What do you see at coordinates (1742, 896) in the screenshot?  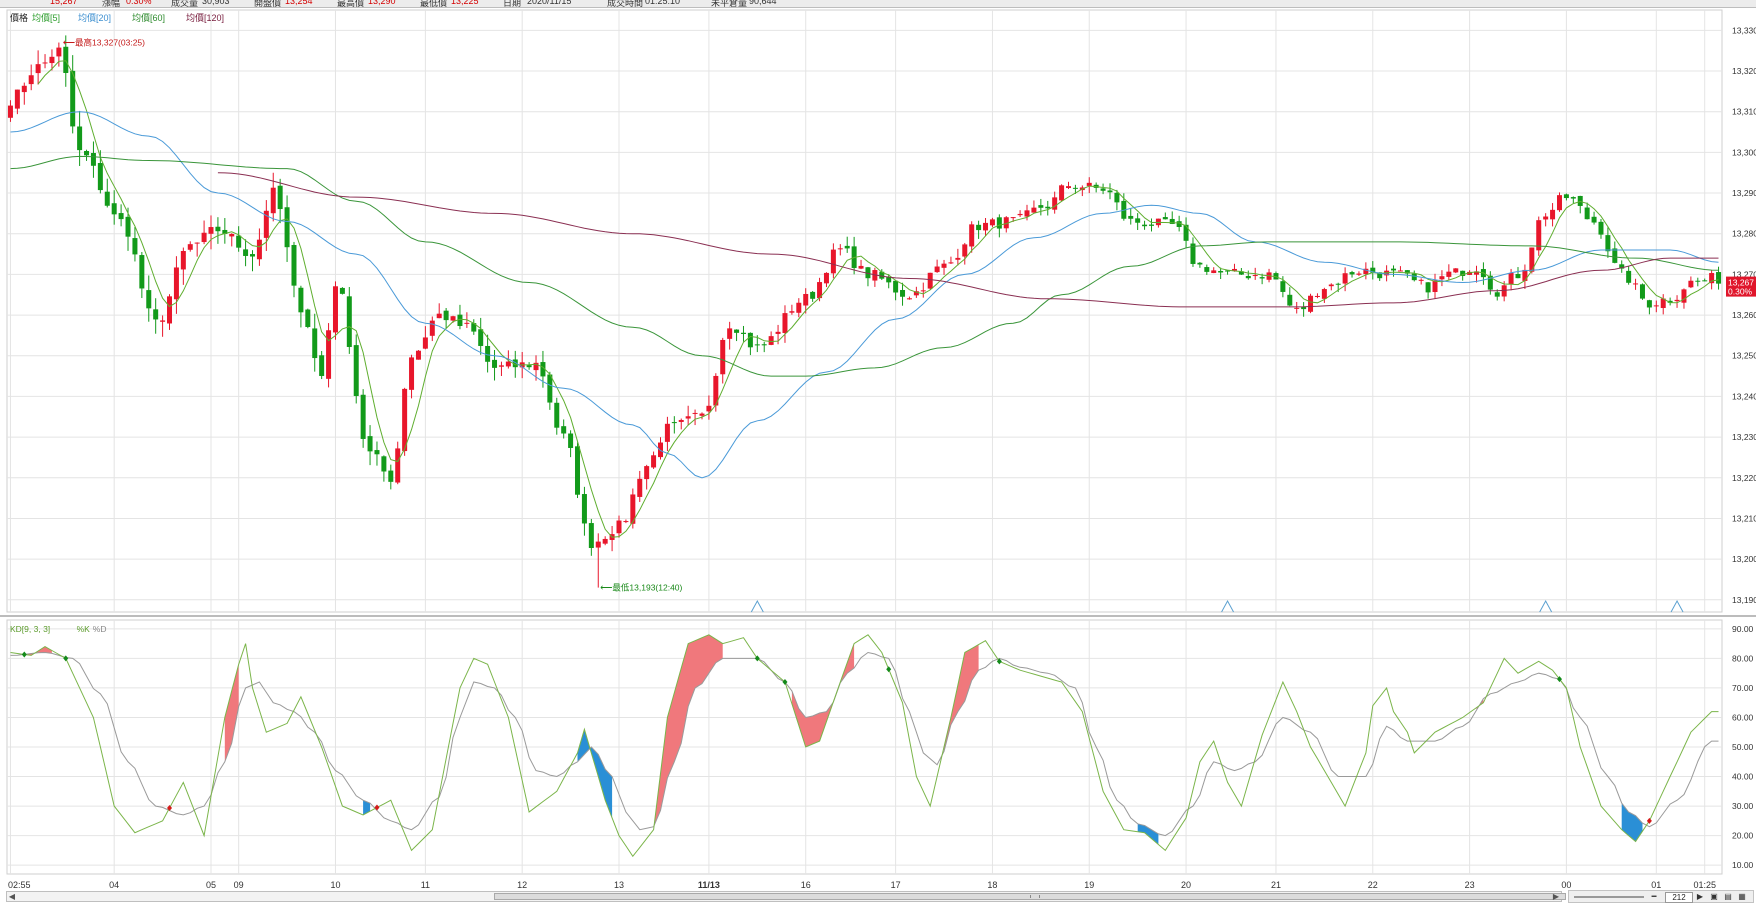 I see `export-icon: ▦` at bounding box center [1742, 896].